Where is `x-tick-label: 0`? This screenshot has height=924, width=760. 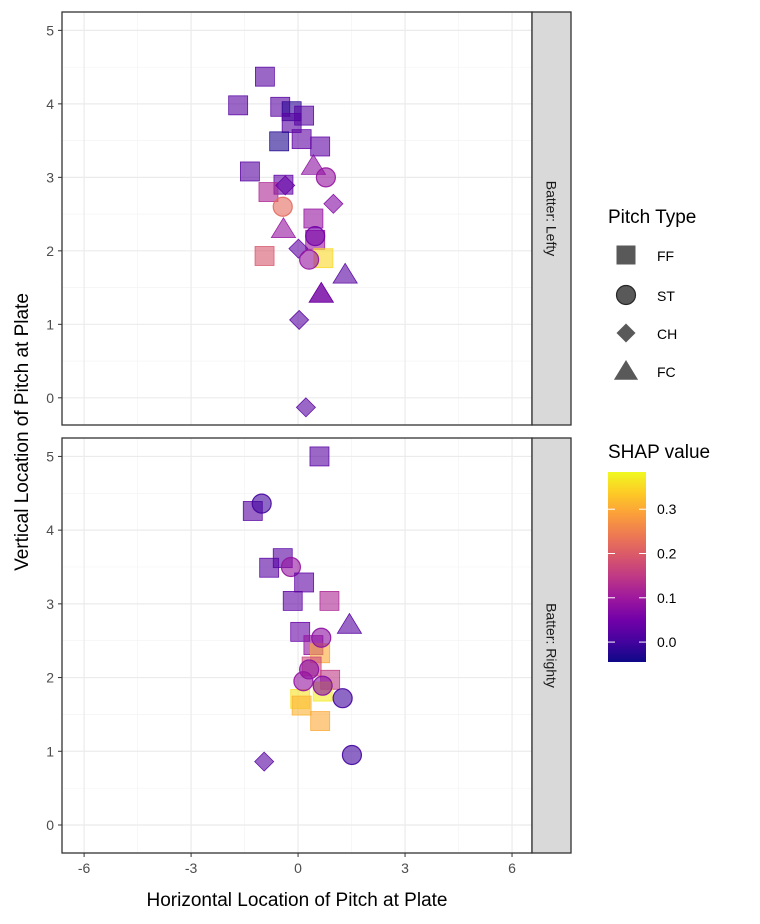
x-tick-label: 0 is located at coordinates (298, 868).